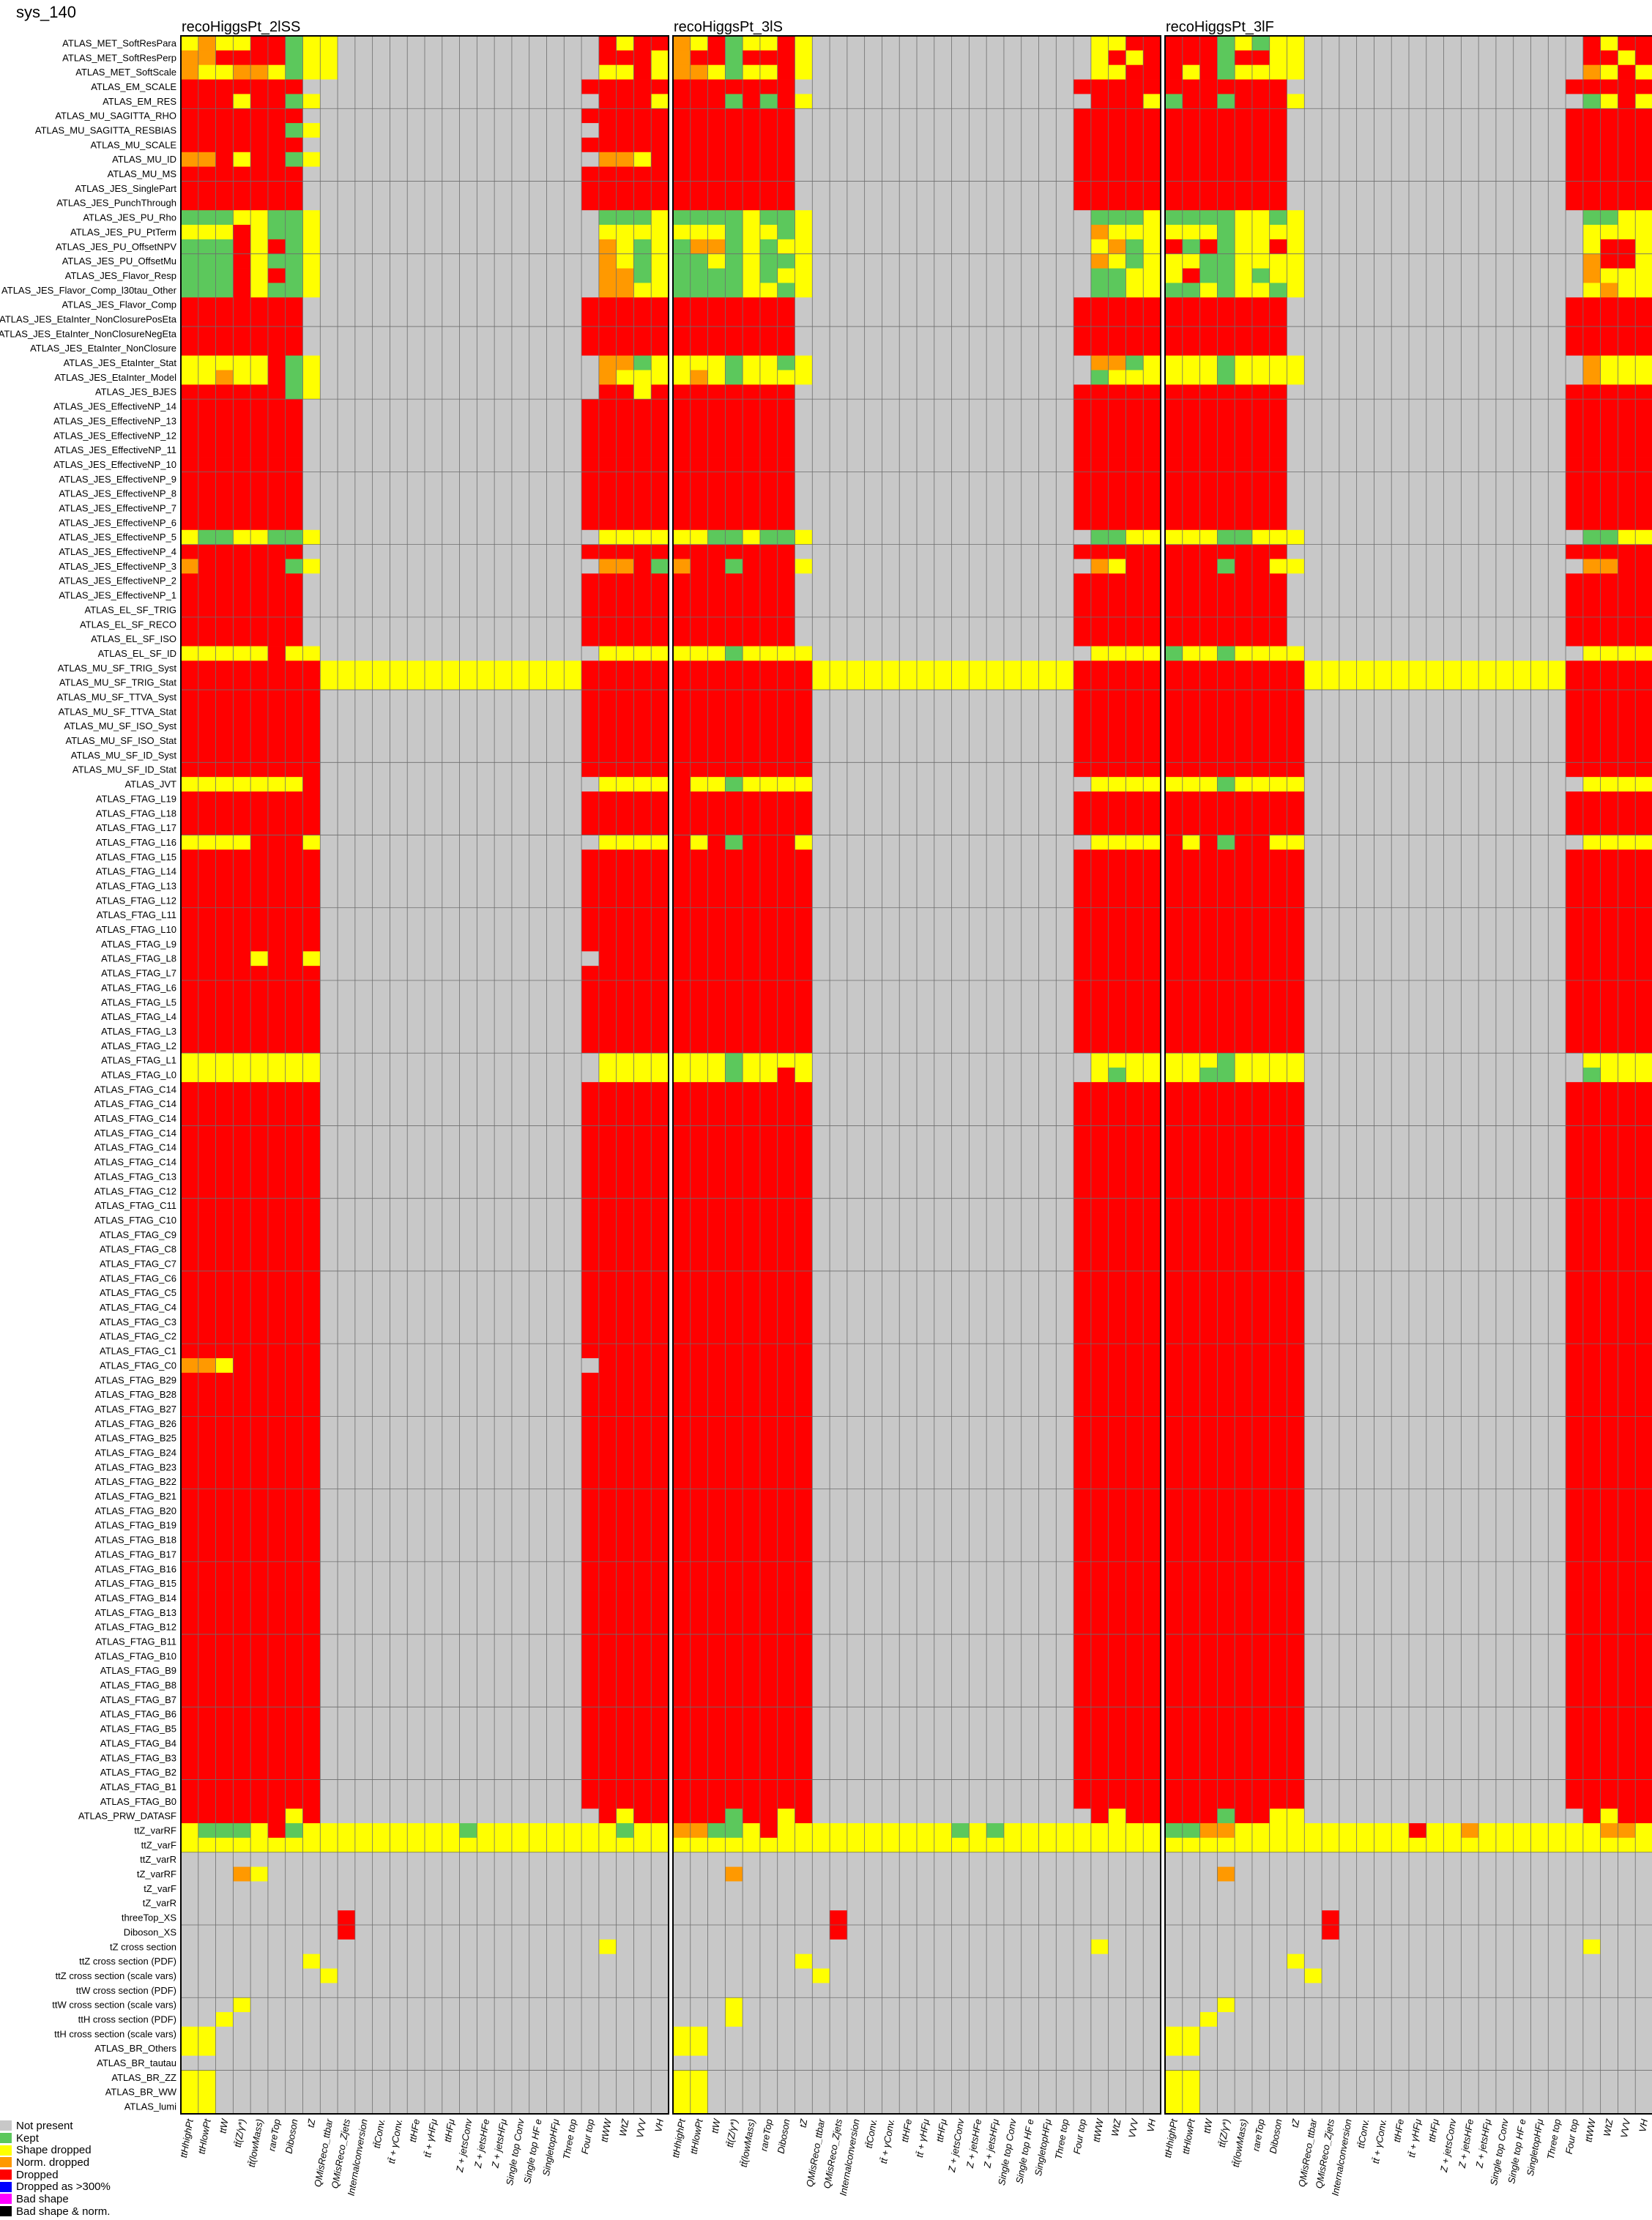 The width and height of the screenshot is (1652, 2220). I want to click on x-tick-label: ttHFμ, so click(449, 2131).